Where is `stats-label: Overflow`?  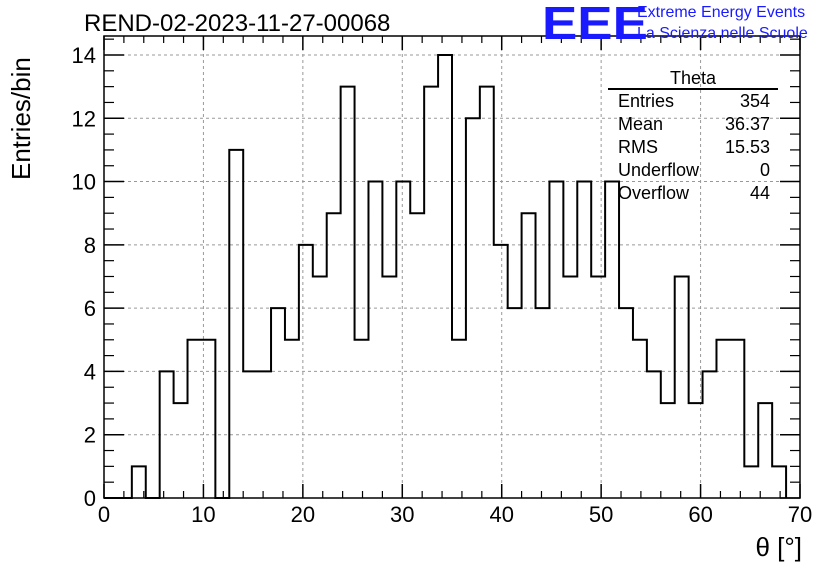 stats-label: Overflow is located at coordinates (654, 193).